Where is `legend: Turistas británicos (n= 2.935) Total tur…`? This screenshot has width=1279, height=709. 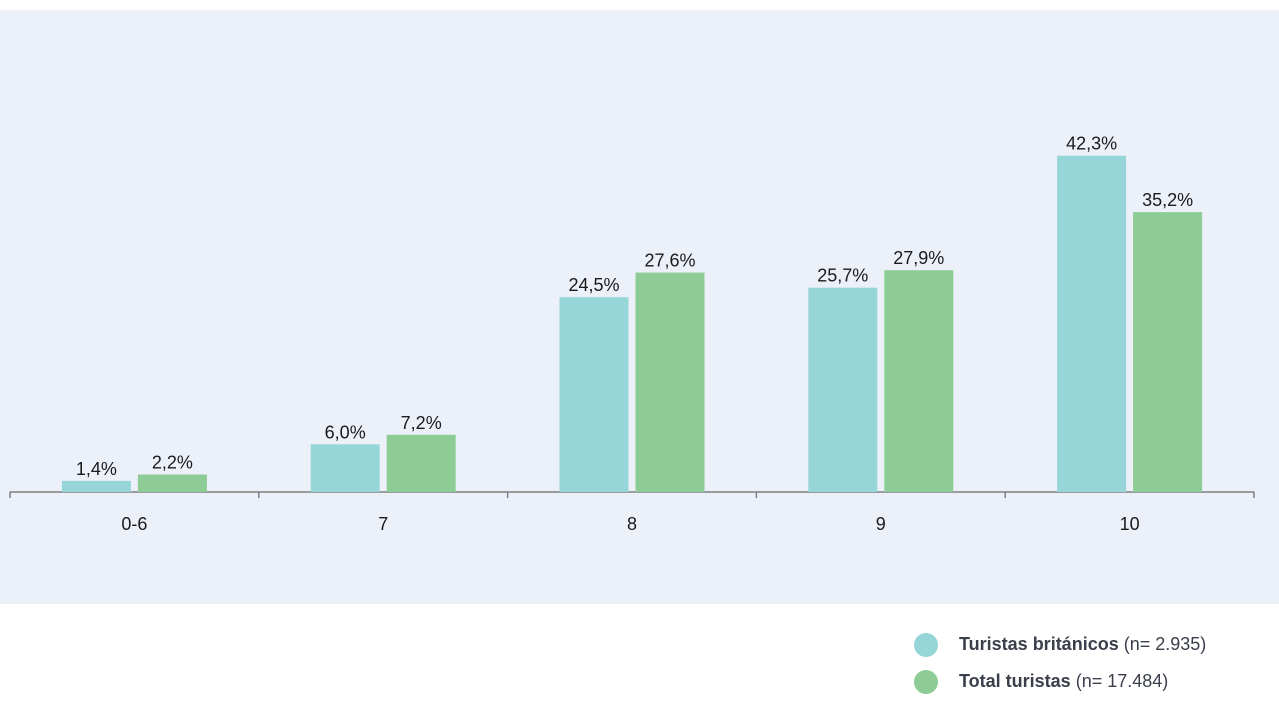
legend: Turistas británicos (n= 2.935) Total tur… is located at coordinates (1096, 669).